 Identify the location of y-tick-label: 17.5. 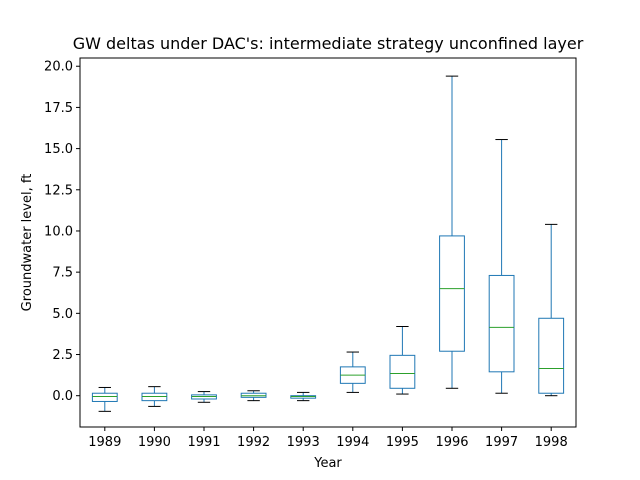
(58, 108).